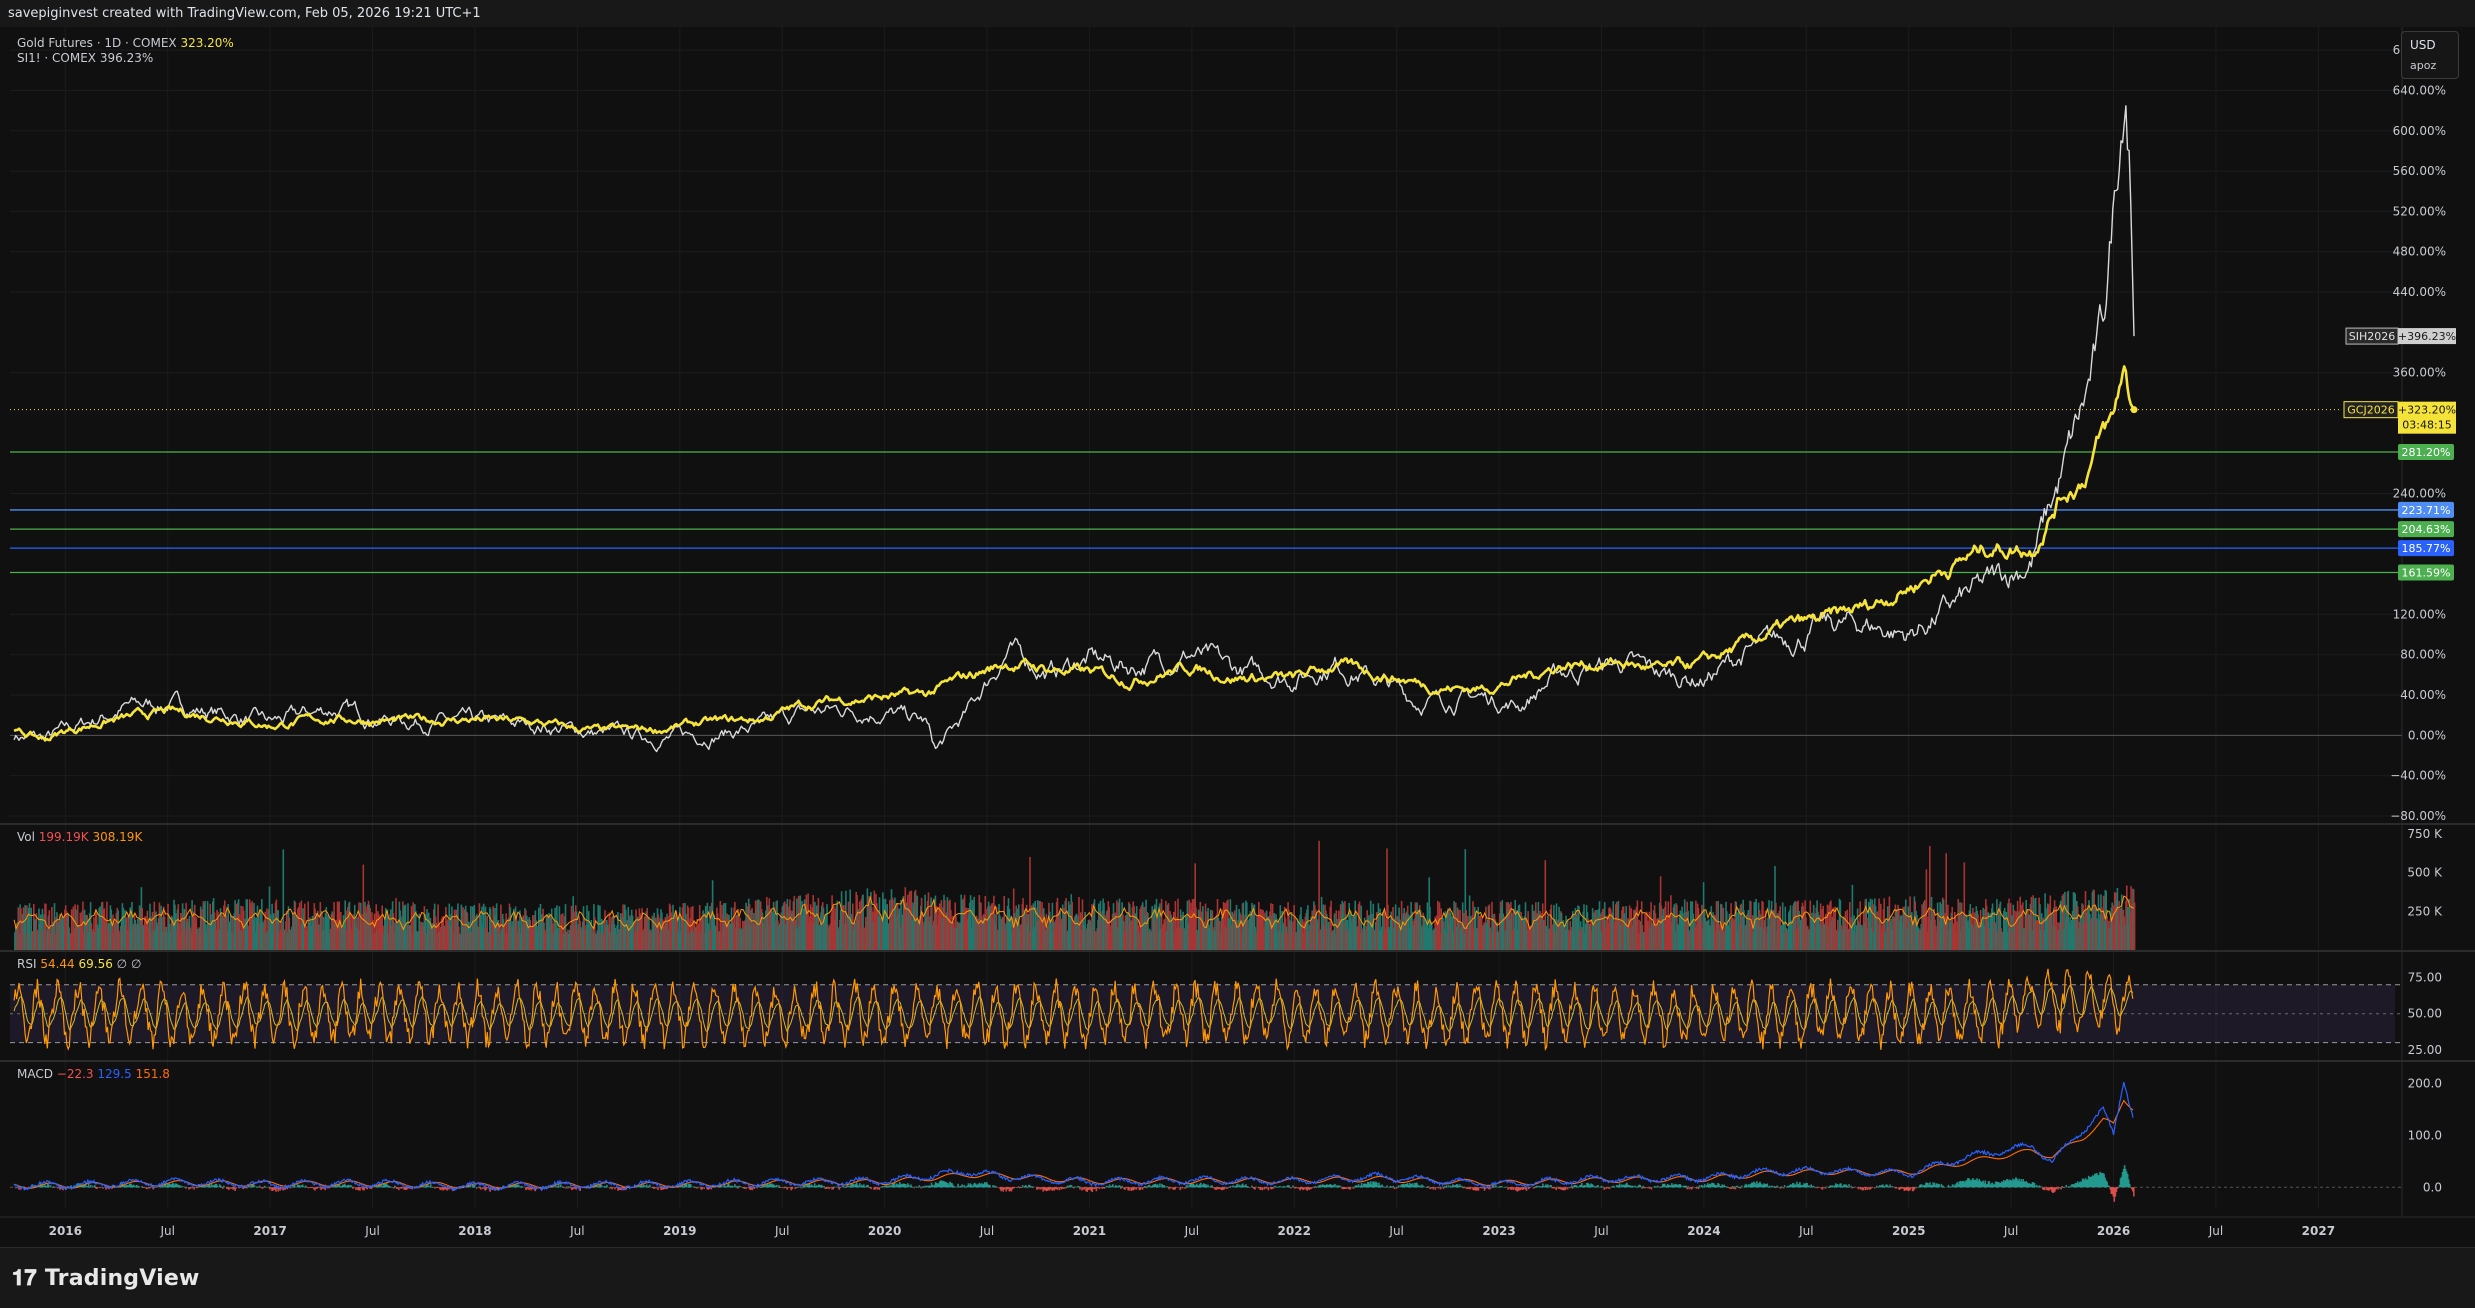 This screenshot has width=2475, height=1308. Describe the element at coordinates (2423, 655) in the screenshot. I see `price-axis-tick-label: 80.00%` at that location.